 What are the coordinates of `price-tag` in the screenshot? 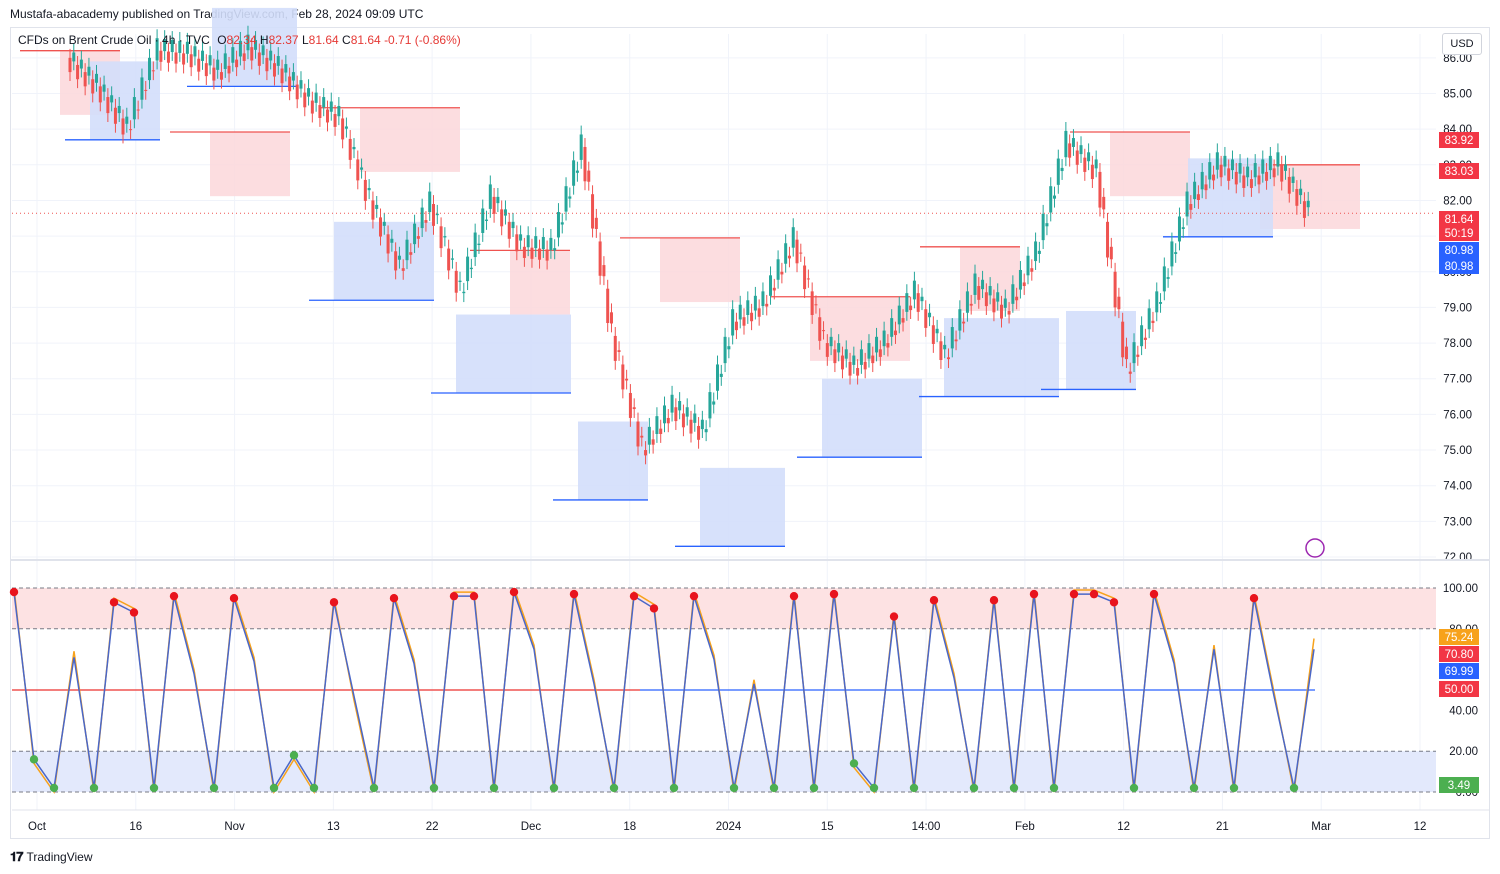 It's located at (1459, 171).